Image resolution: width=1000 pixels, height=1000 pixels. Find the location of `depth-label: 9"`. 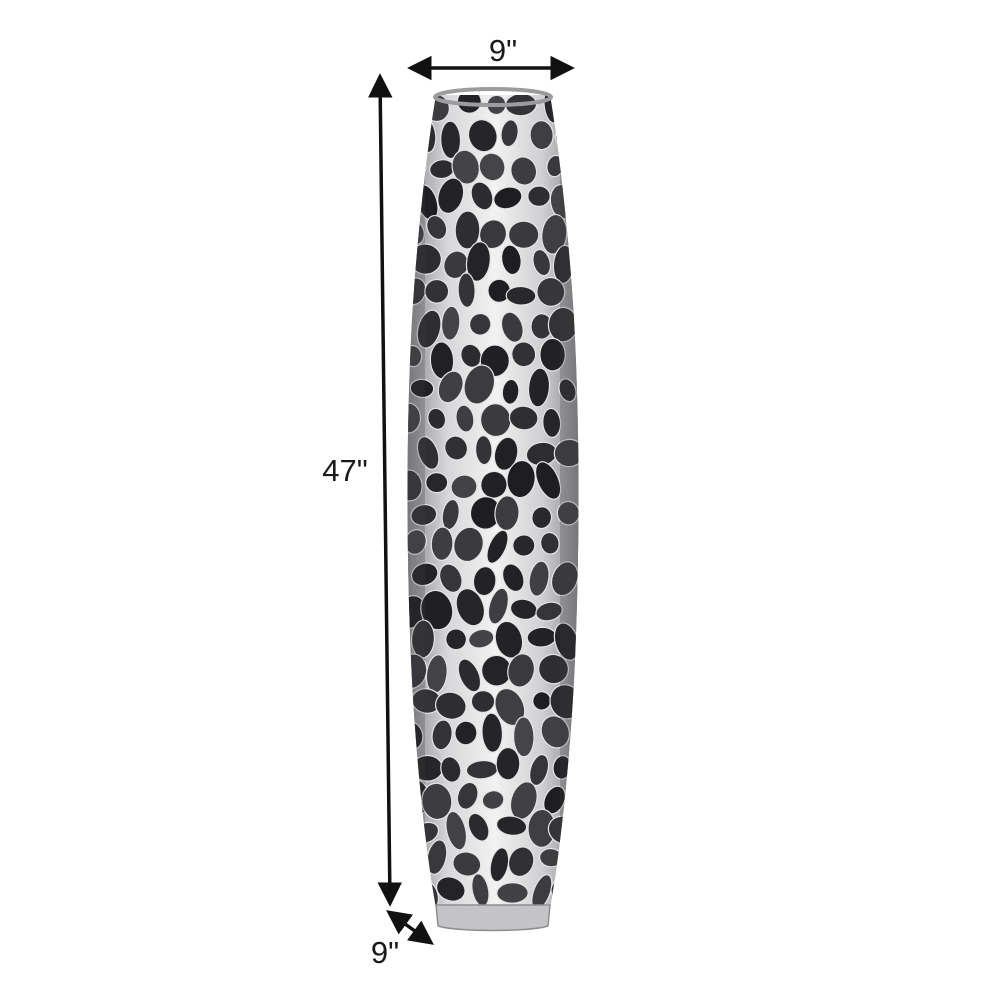

depth-label: 9" is located at coordinates (385, 952).